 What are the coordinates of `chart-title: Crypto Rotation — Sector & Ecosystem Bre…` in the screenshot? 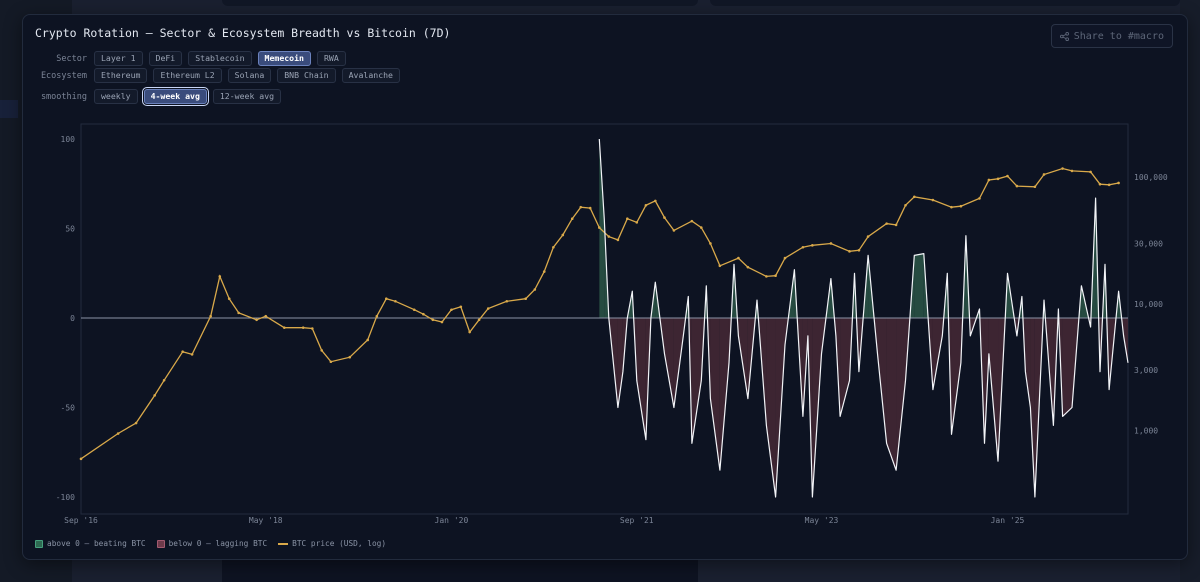 It's located at (243, 33).